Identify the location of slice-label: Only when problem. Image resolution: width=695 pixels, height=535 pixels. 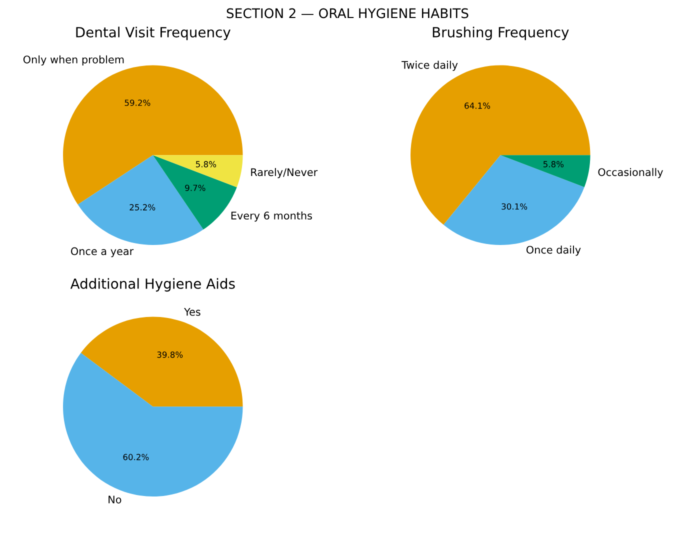
(73, 60).